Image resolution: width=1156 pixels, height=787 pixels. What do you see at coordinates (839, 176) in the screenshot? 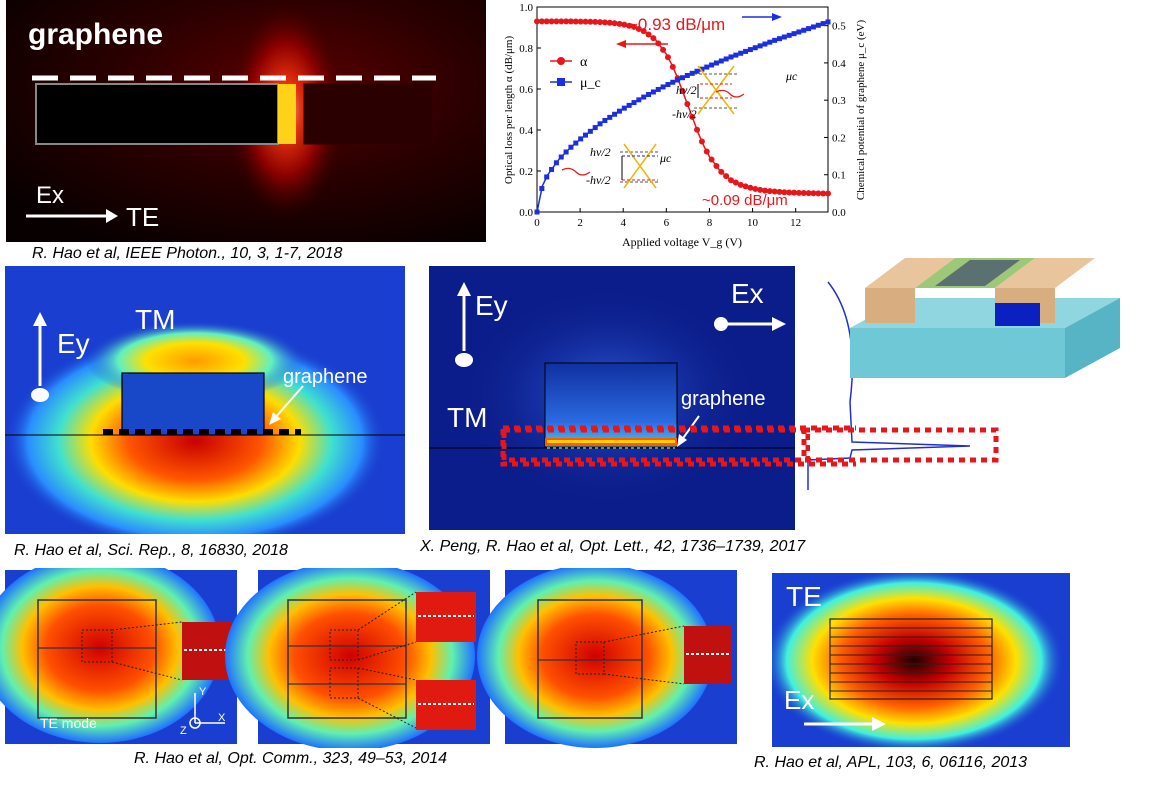
I see `y-tick-label-right: 0.1` at bounding box center [839, 176].